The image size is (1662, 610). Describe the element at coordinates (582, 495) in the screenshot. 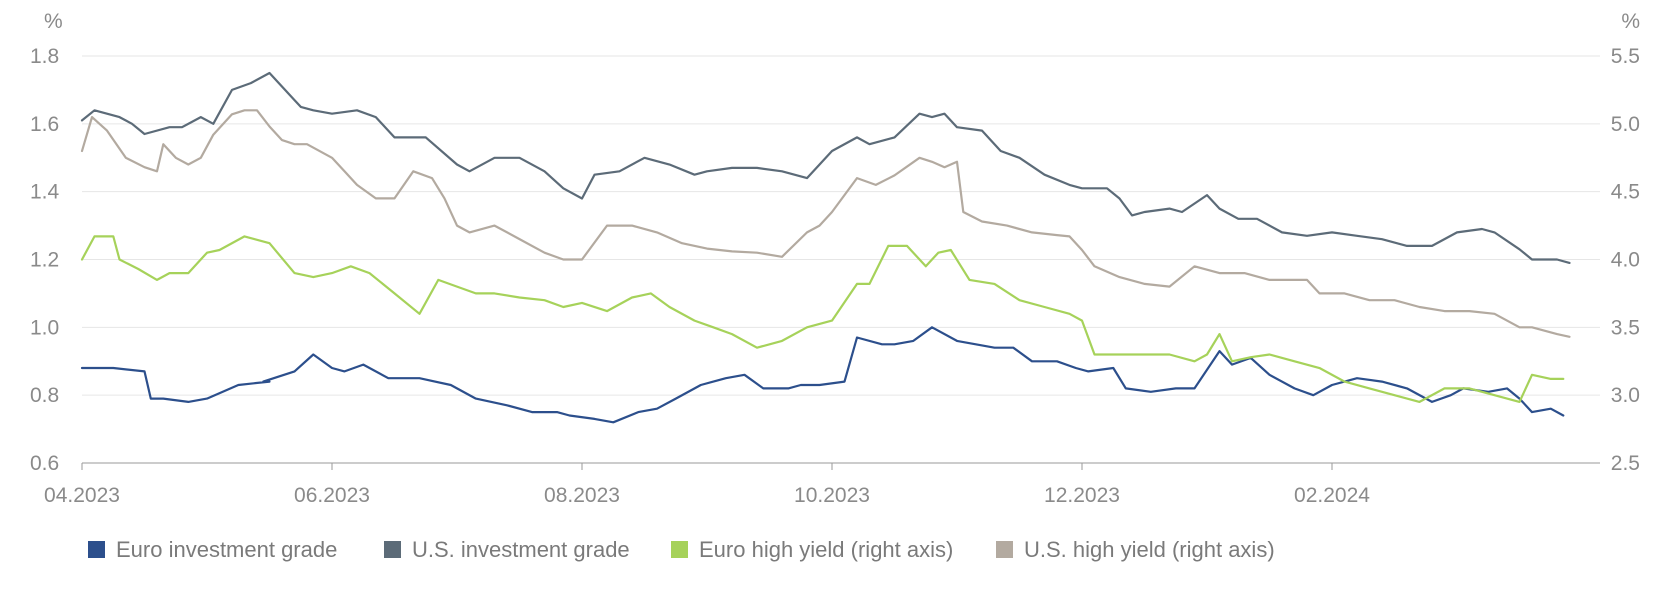

I see `x-tick-label: 08.2023` at that location.